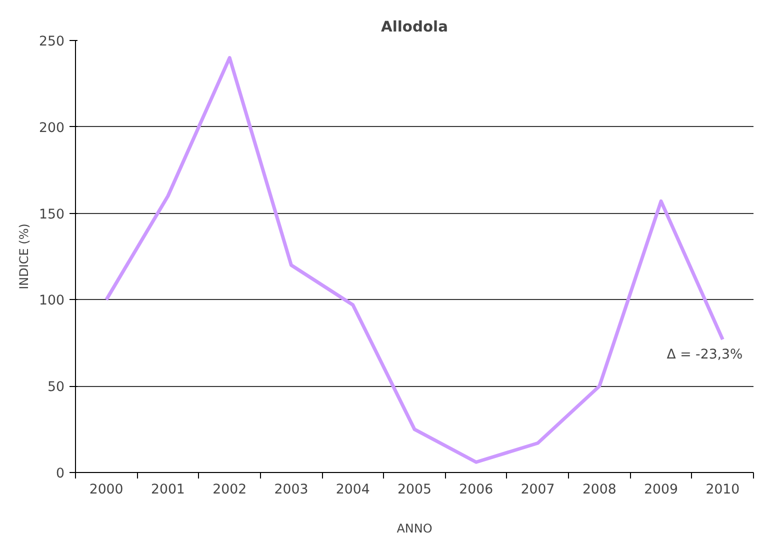 This screenshot has width=765, height=538. Describe the element at coordinates (52, 42) in the screenshot. I see `y-tick-label: 250` at that location.